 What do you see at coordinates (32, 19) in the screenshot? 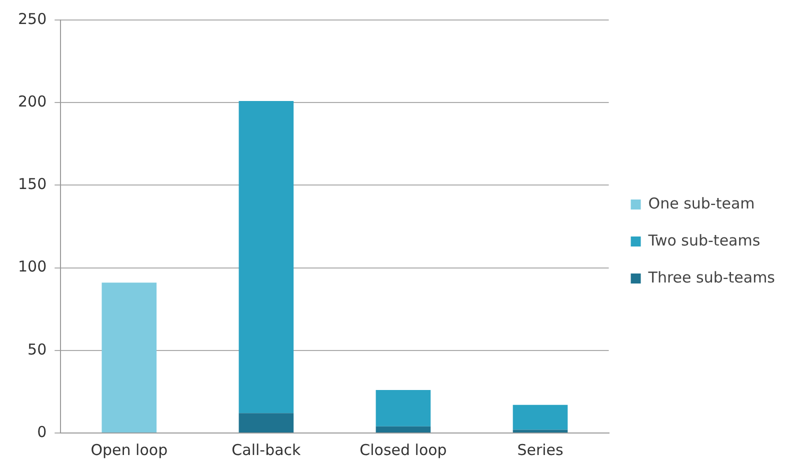
I see `y-tick-label: 250` at bounding box center [32, 19].